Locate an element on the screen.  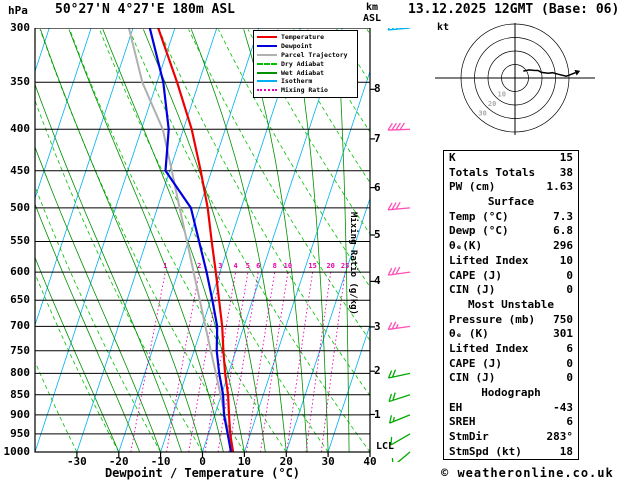
lcl-label: LCL is located at coordinates (385, 446).